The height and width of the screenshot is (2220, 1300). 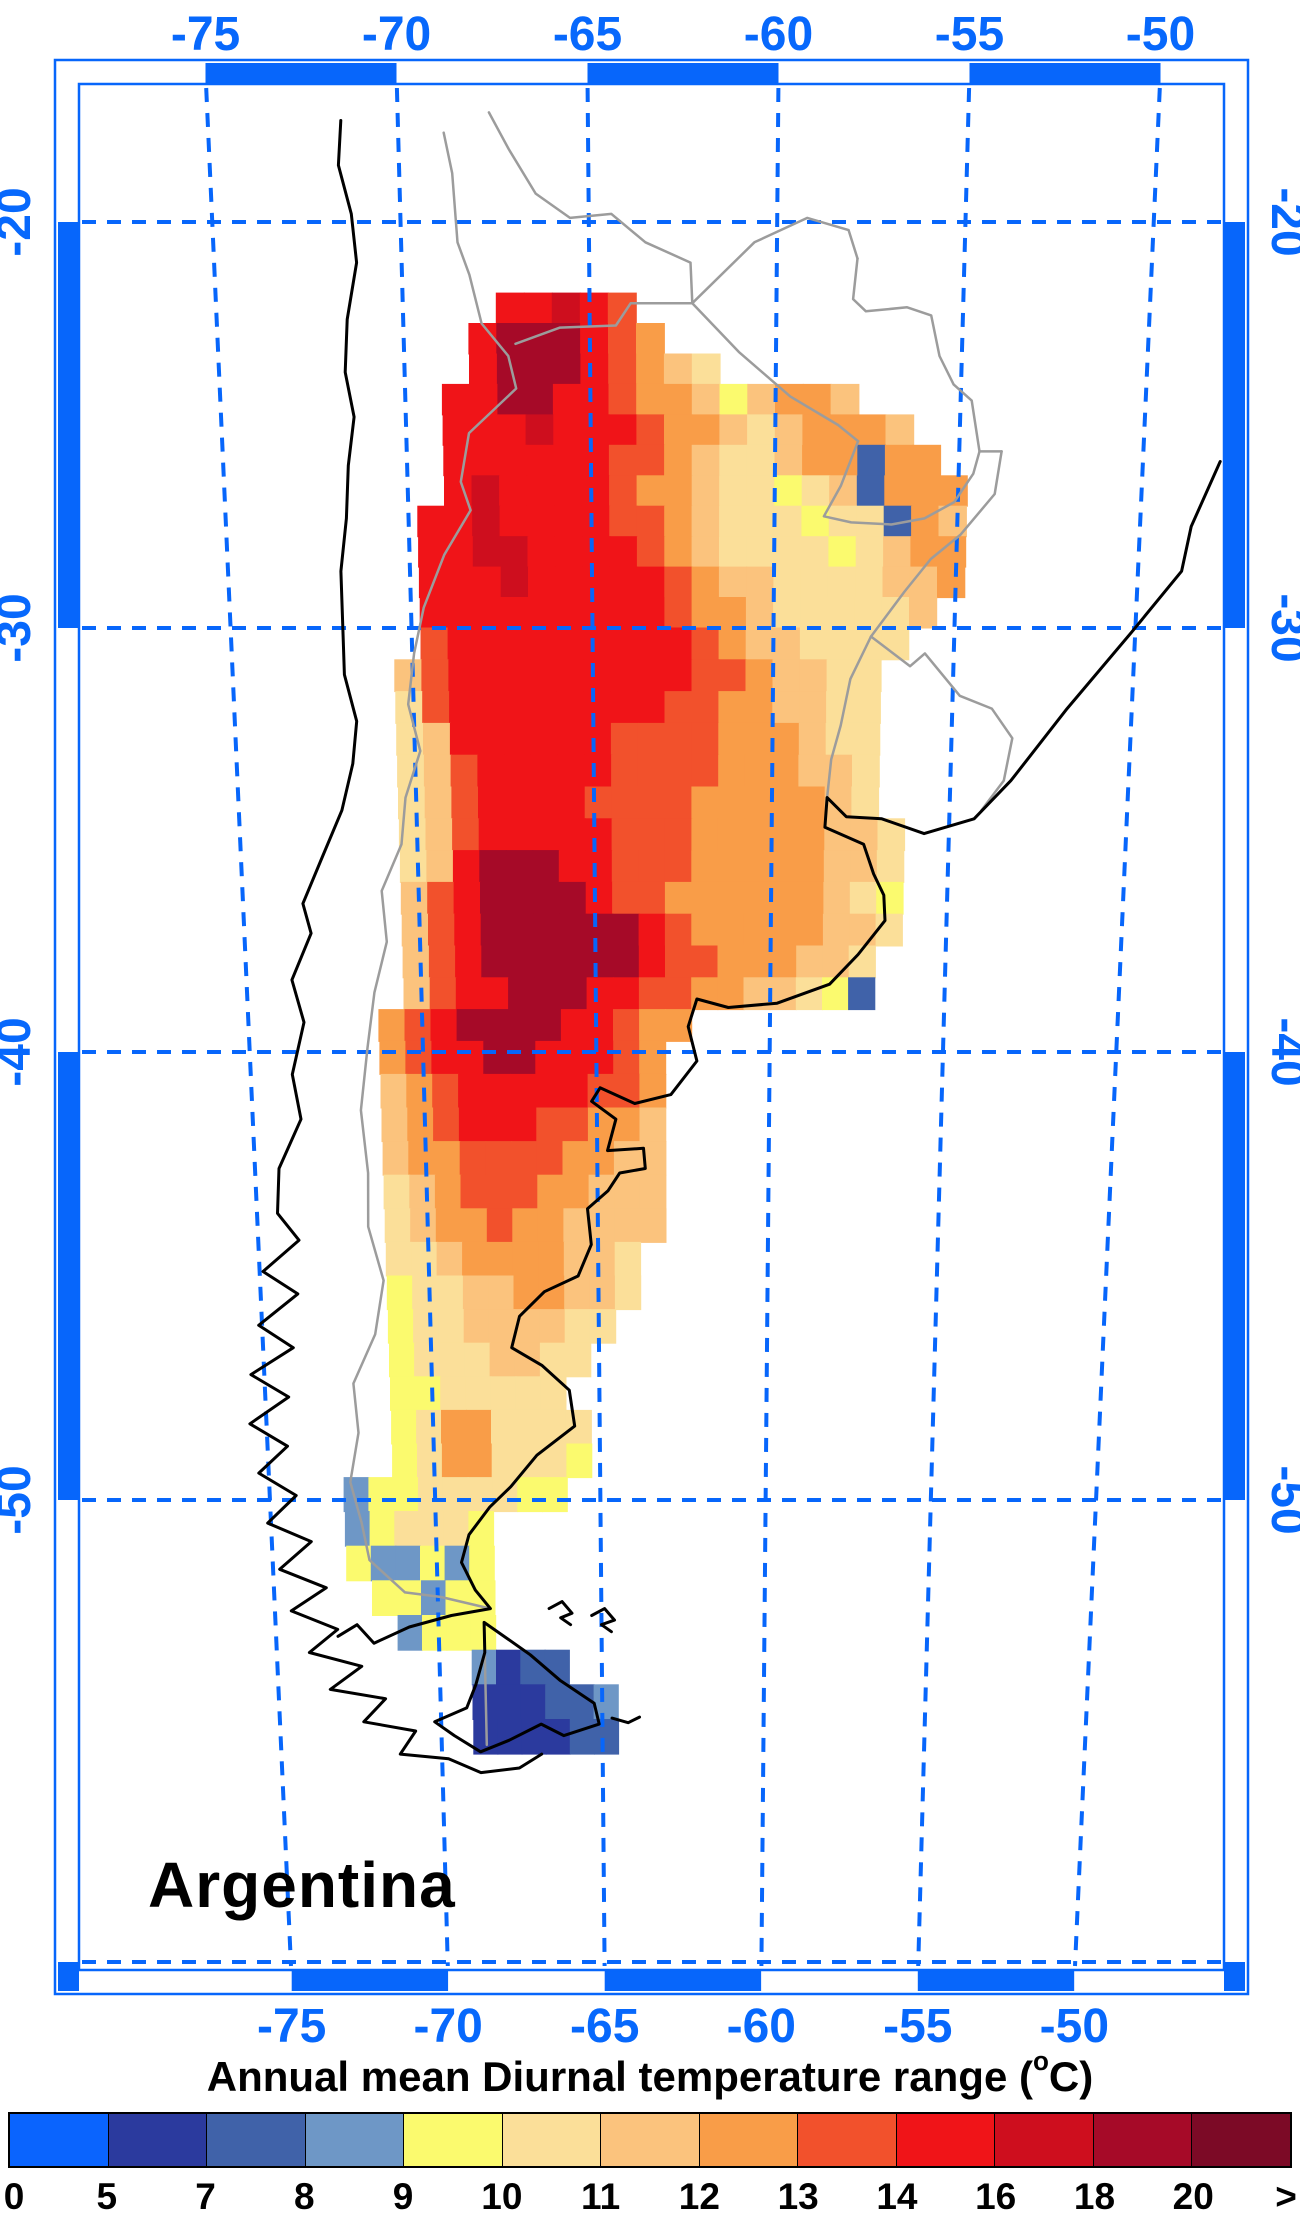 I want to click on meridian-gridline, so click(x=248, y=1027).